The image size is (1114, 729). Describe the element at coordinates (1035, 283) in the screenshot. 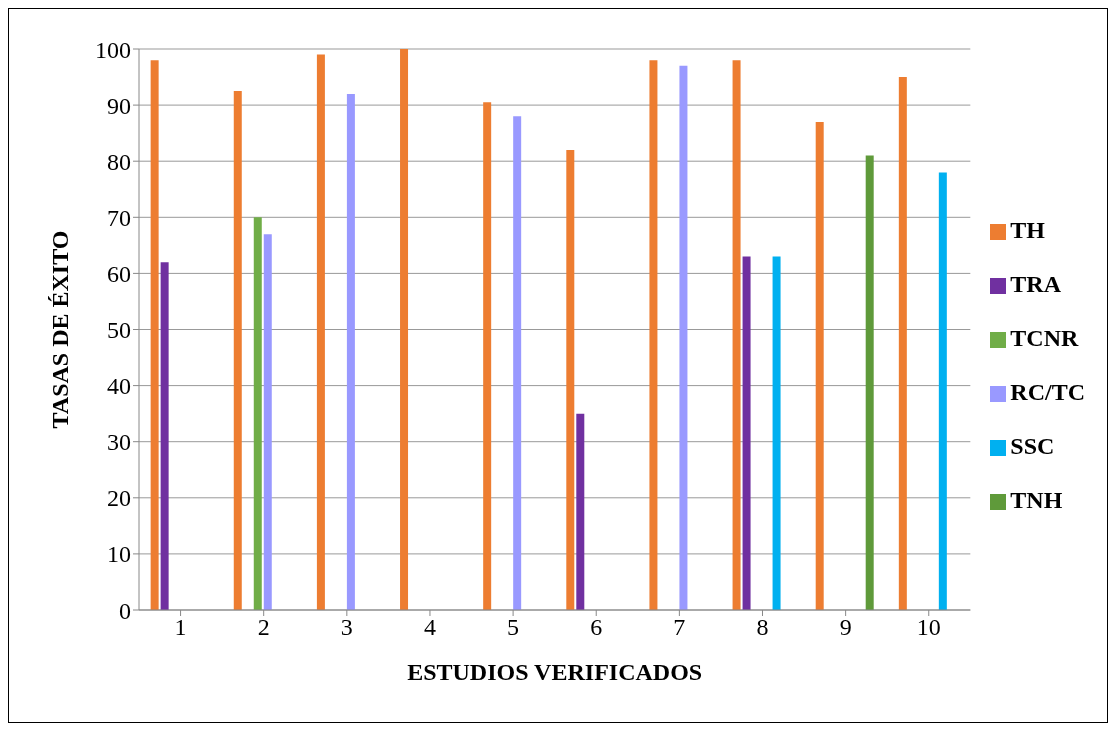

I see `legend-label: TRA` at that location.